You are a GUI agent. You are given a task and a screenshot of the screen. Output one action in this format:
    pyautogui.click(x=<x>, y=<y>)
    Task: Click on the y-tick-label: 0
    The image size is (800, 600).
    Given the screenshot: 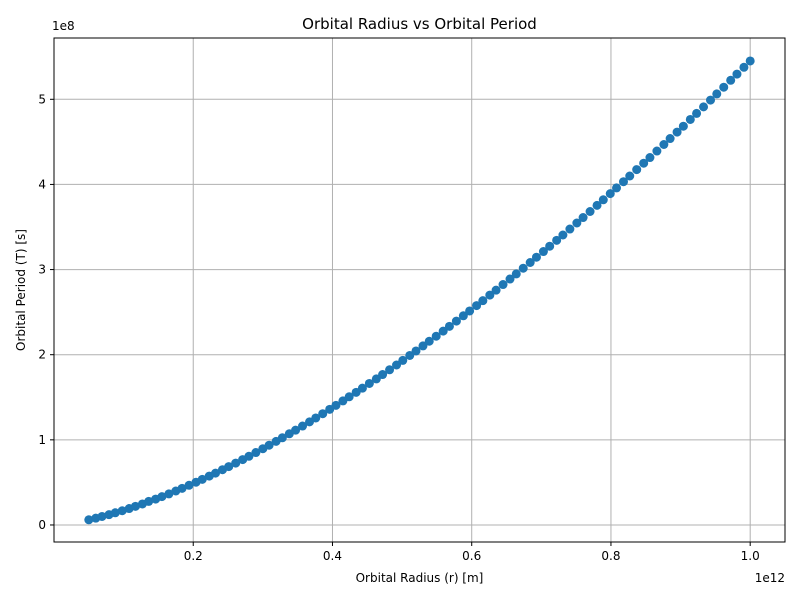 What is the action you would take?
    pyautogui.click(x=42, y=525)
    